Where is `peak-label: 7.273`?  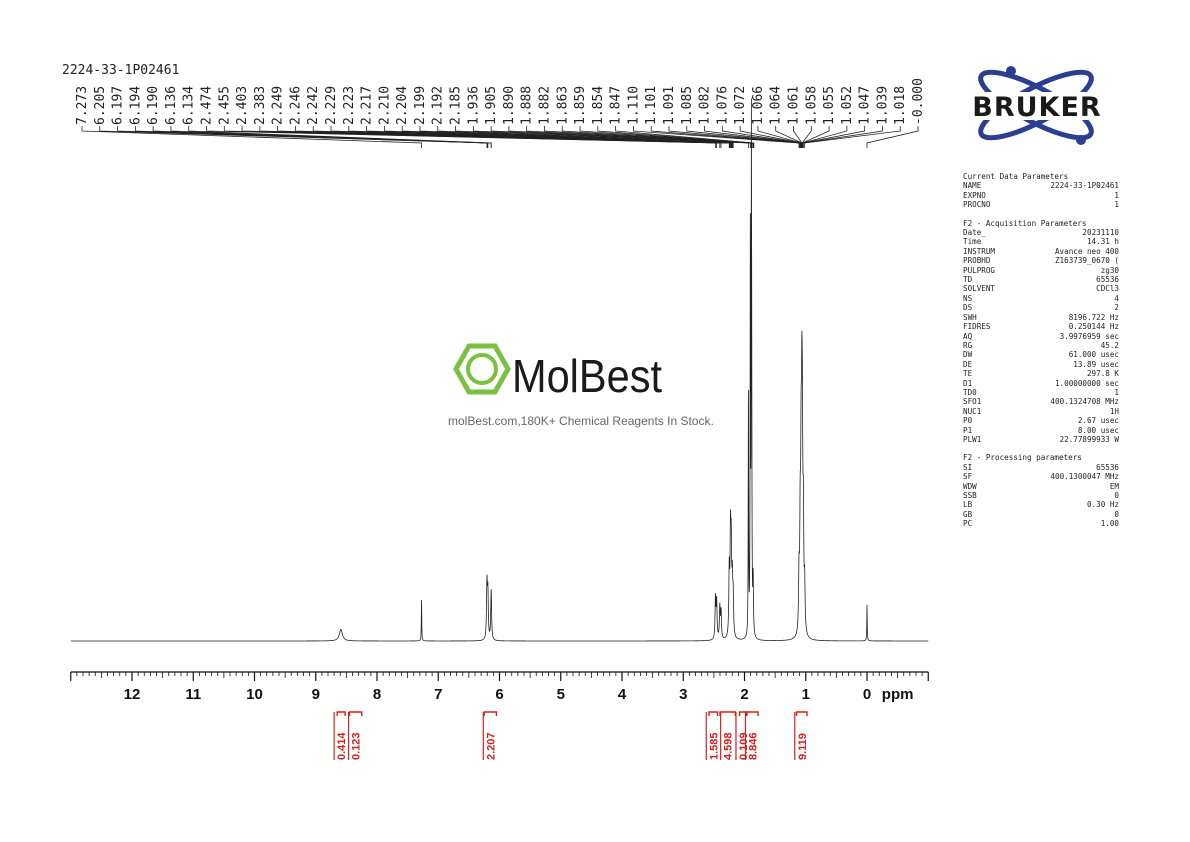 peak-label: 7.273 is located at coordinates (82, 105).